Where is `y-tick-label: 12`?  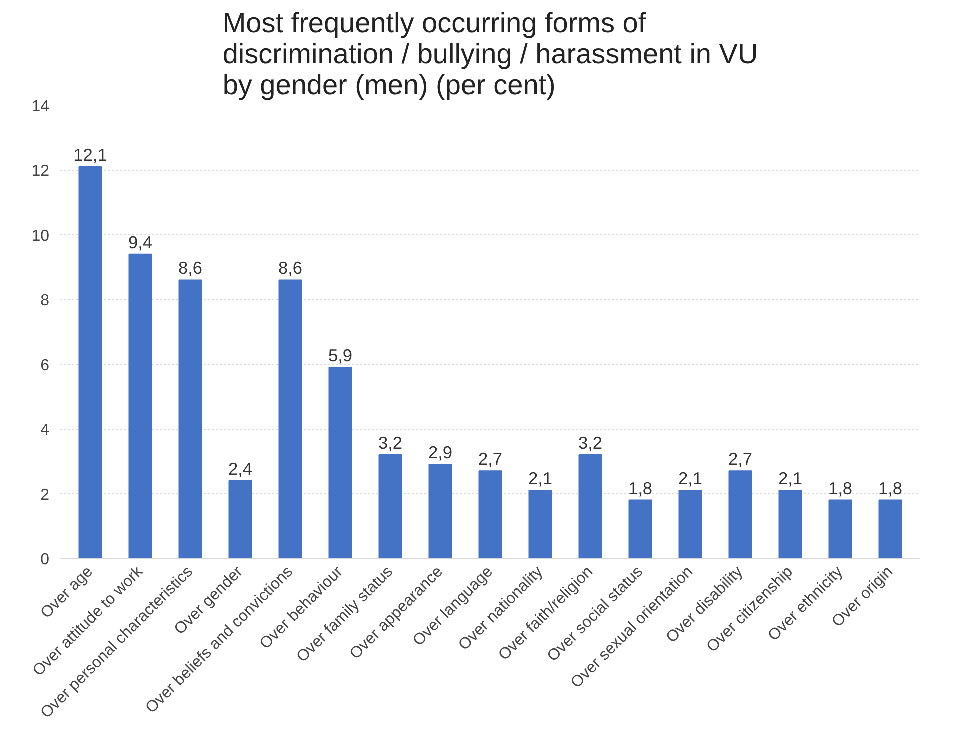
y-tick-label: 12 is located at coordinates (41, 171).